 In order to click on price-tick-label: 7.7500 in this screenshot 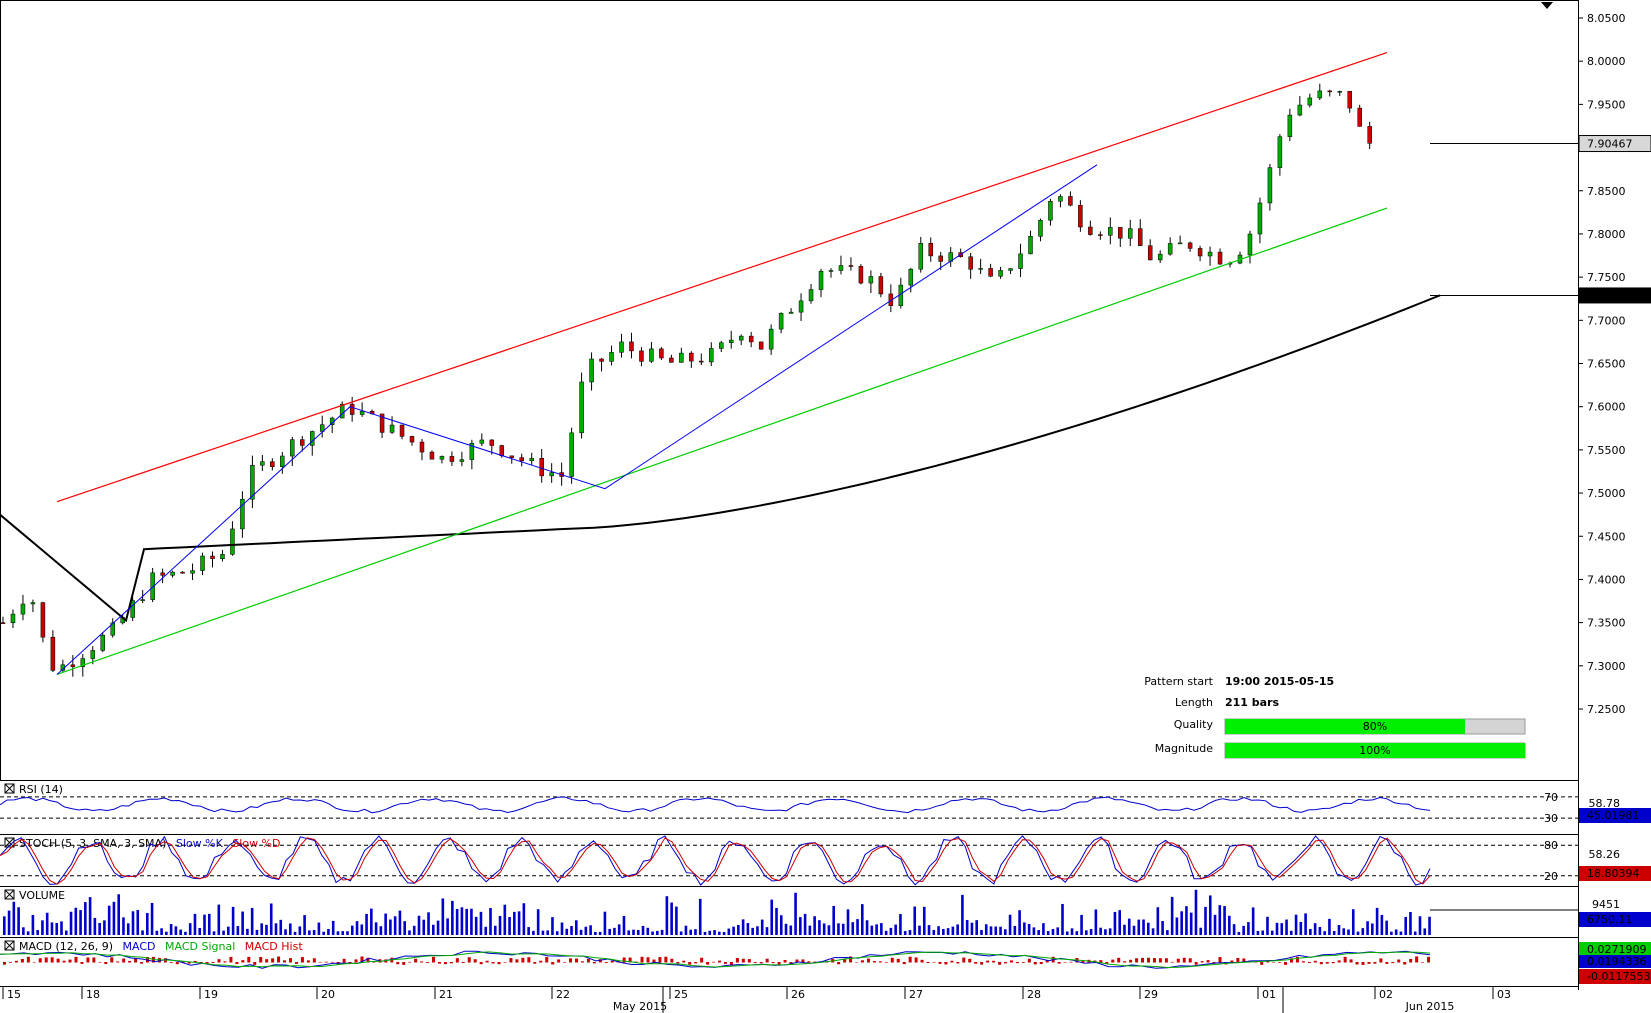, I will do `click(1606, 277)`.